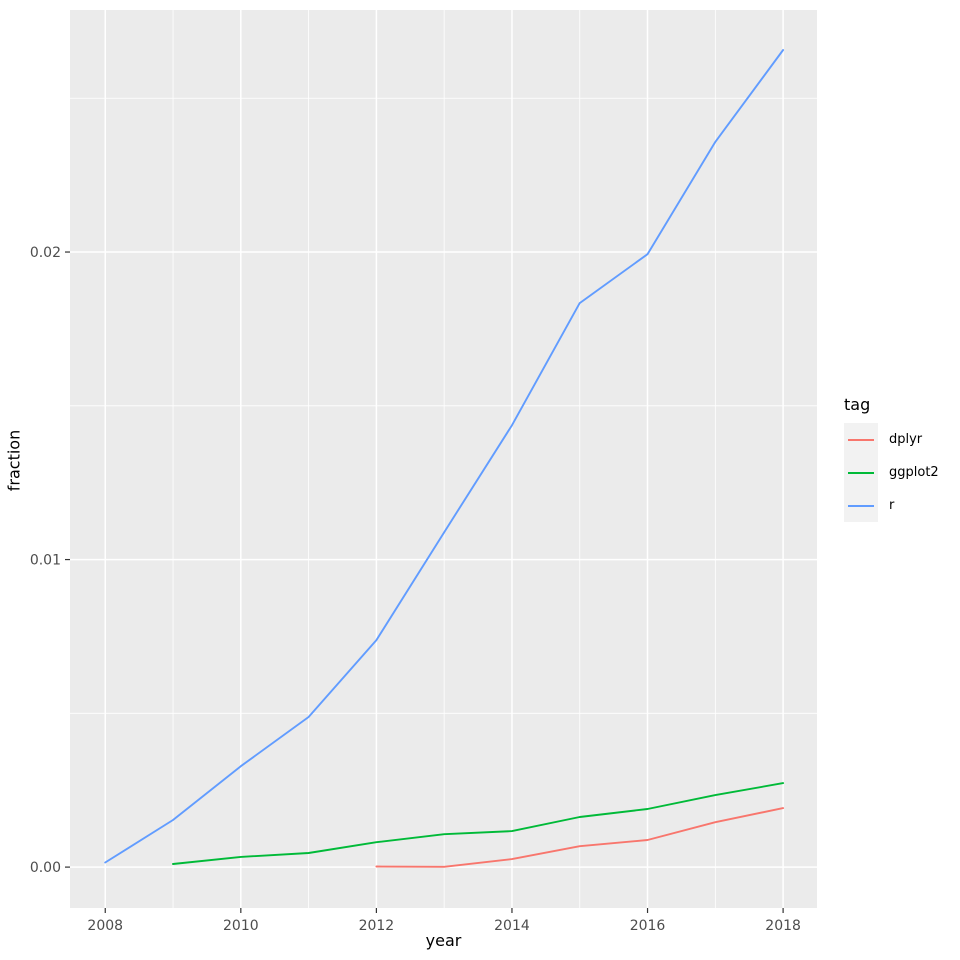 Image resolution: width=960 pixels, height=960 pixels. I want to click on x-tick-label: 2016, so click(648, 926).